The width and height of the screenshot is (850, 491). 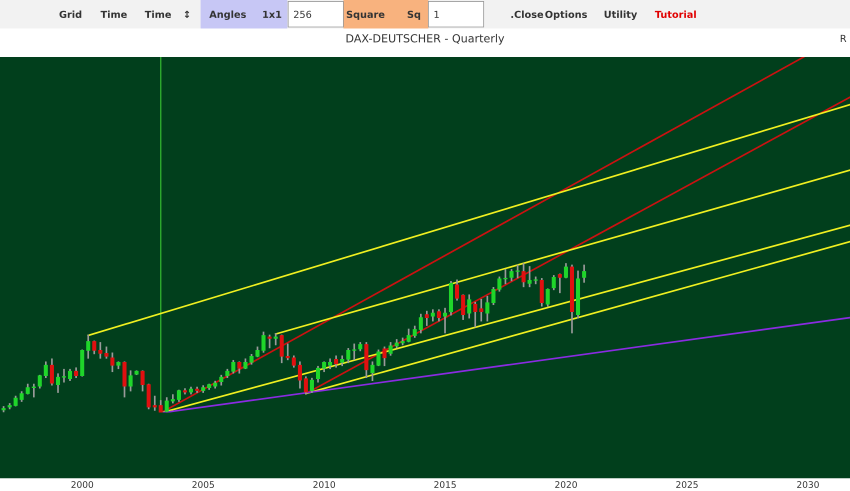 I want to click on x-tick-label: 2000, so click(x=82, y=484).